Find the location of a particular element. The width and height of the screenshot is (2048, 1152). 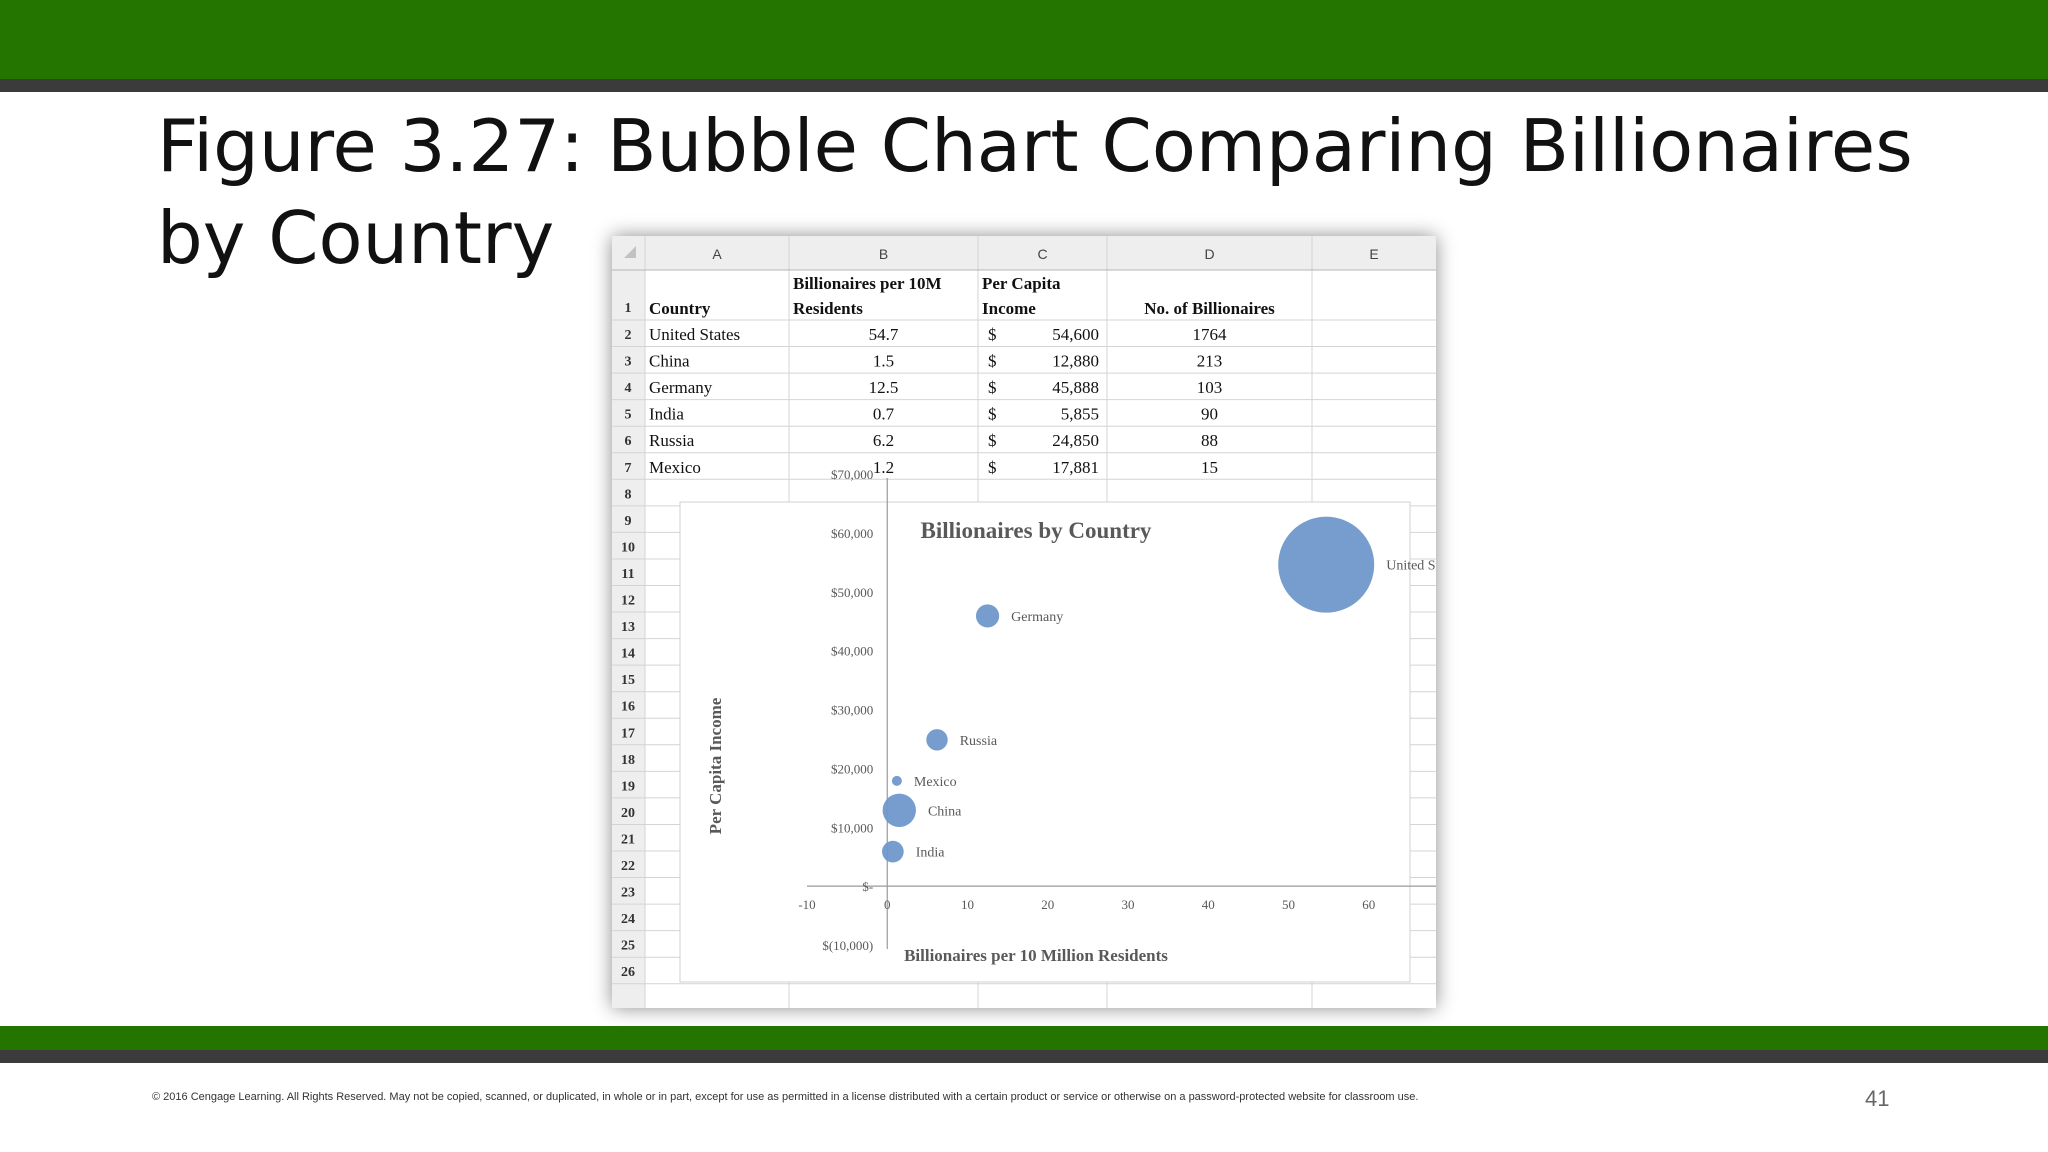

slide-title-line-2: by Country is located at coordinates (356, 238).